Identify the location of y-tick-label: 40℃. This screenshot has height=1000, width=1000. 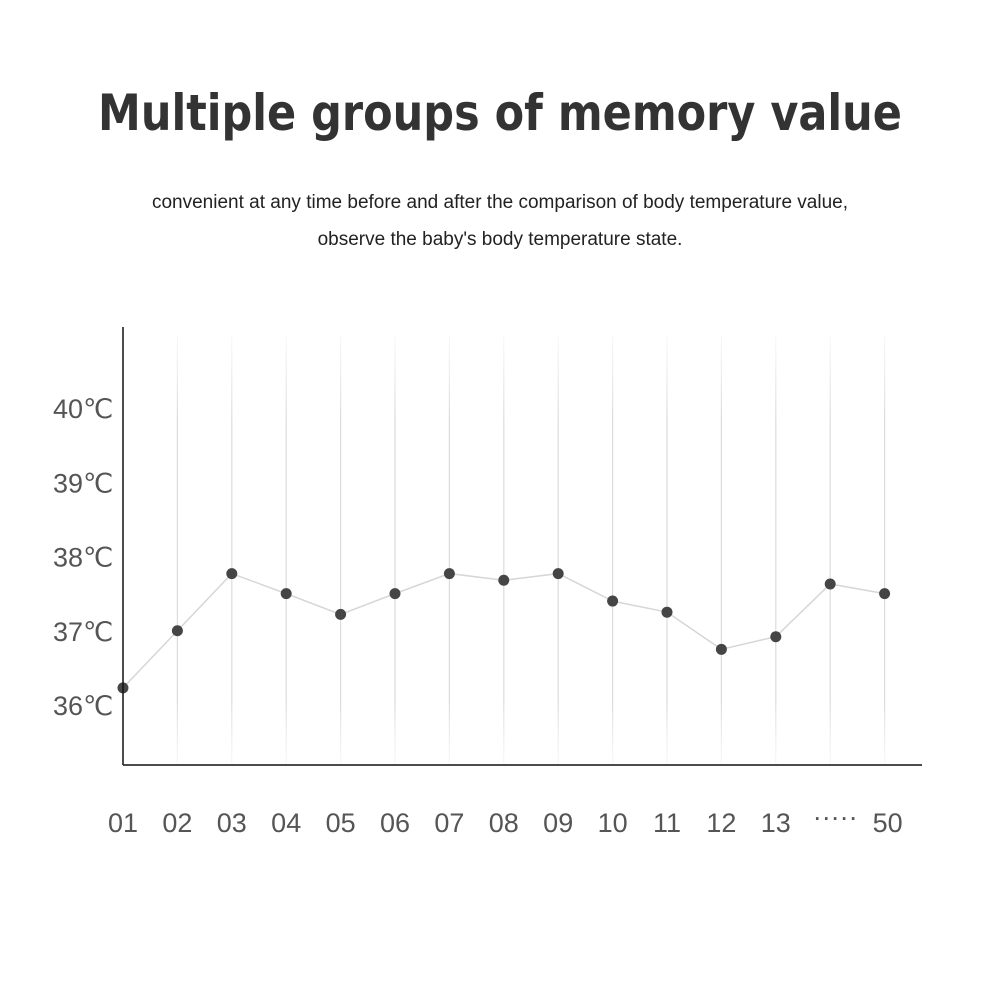
(83, 409).